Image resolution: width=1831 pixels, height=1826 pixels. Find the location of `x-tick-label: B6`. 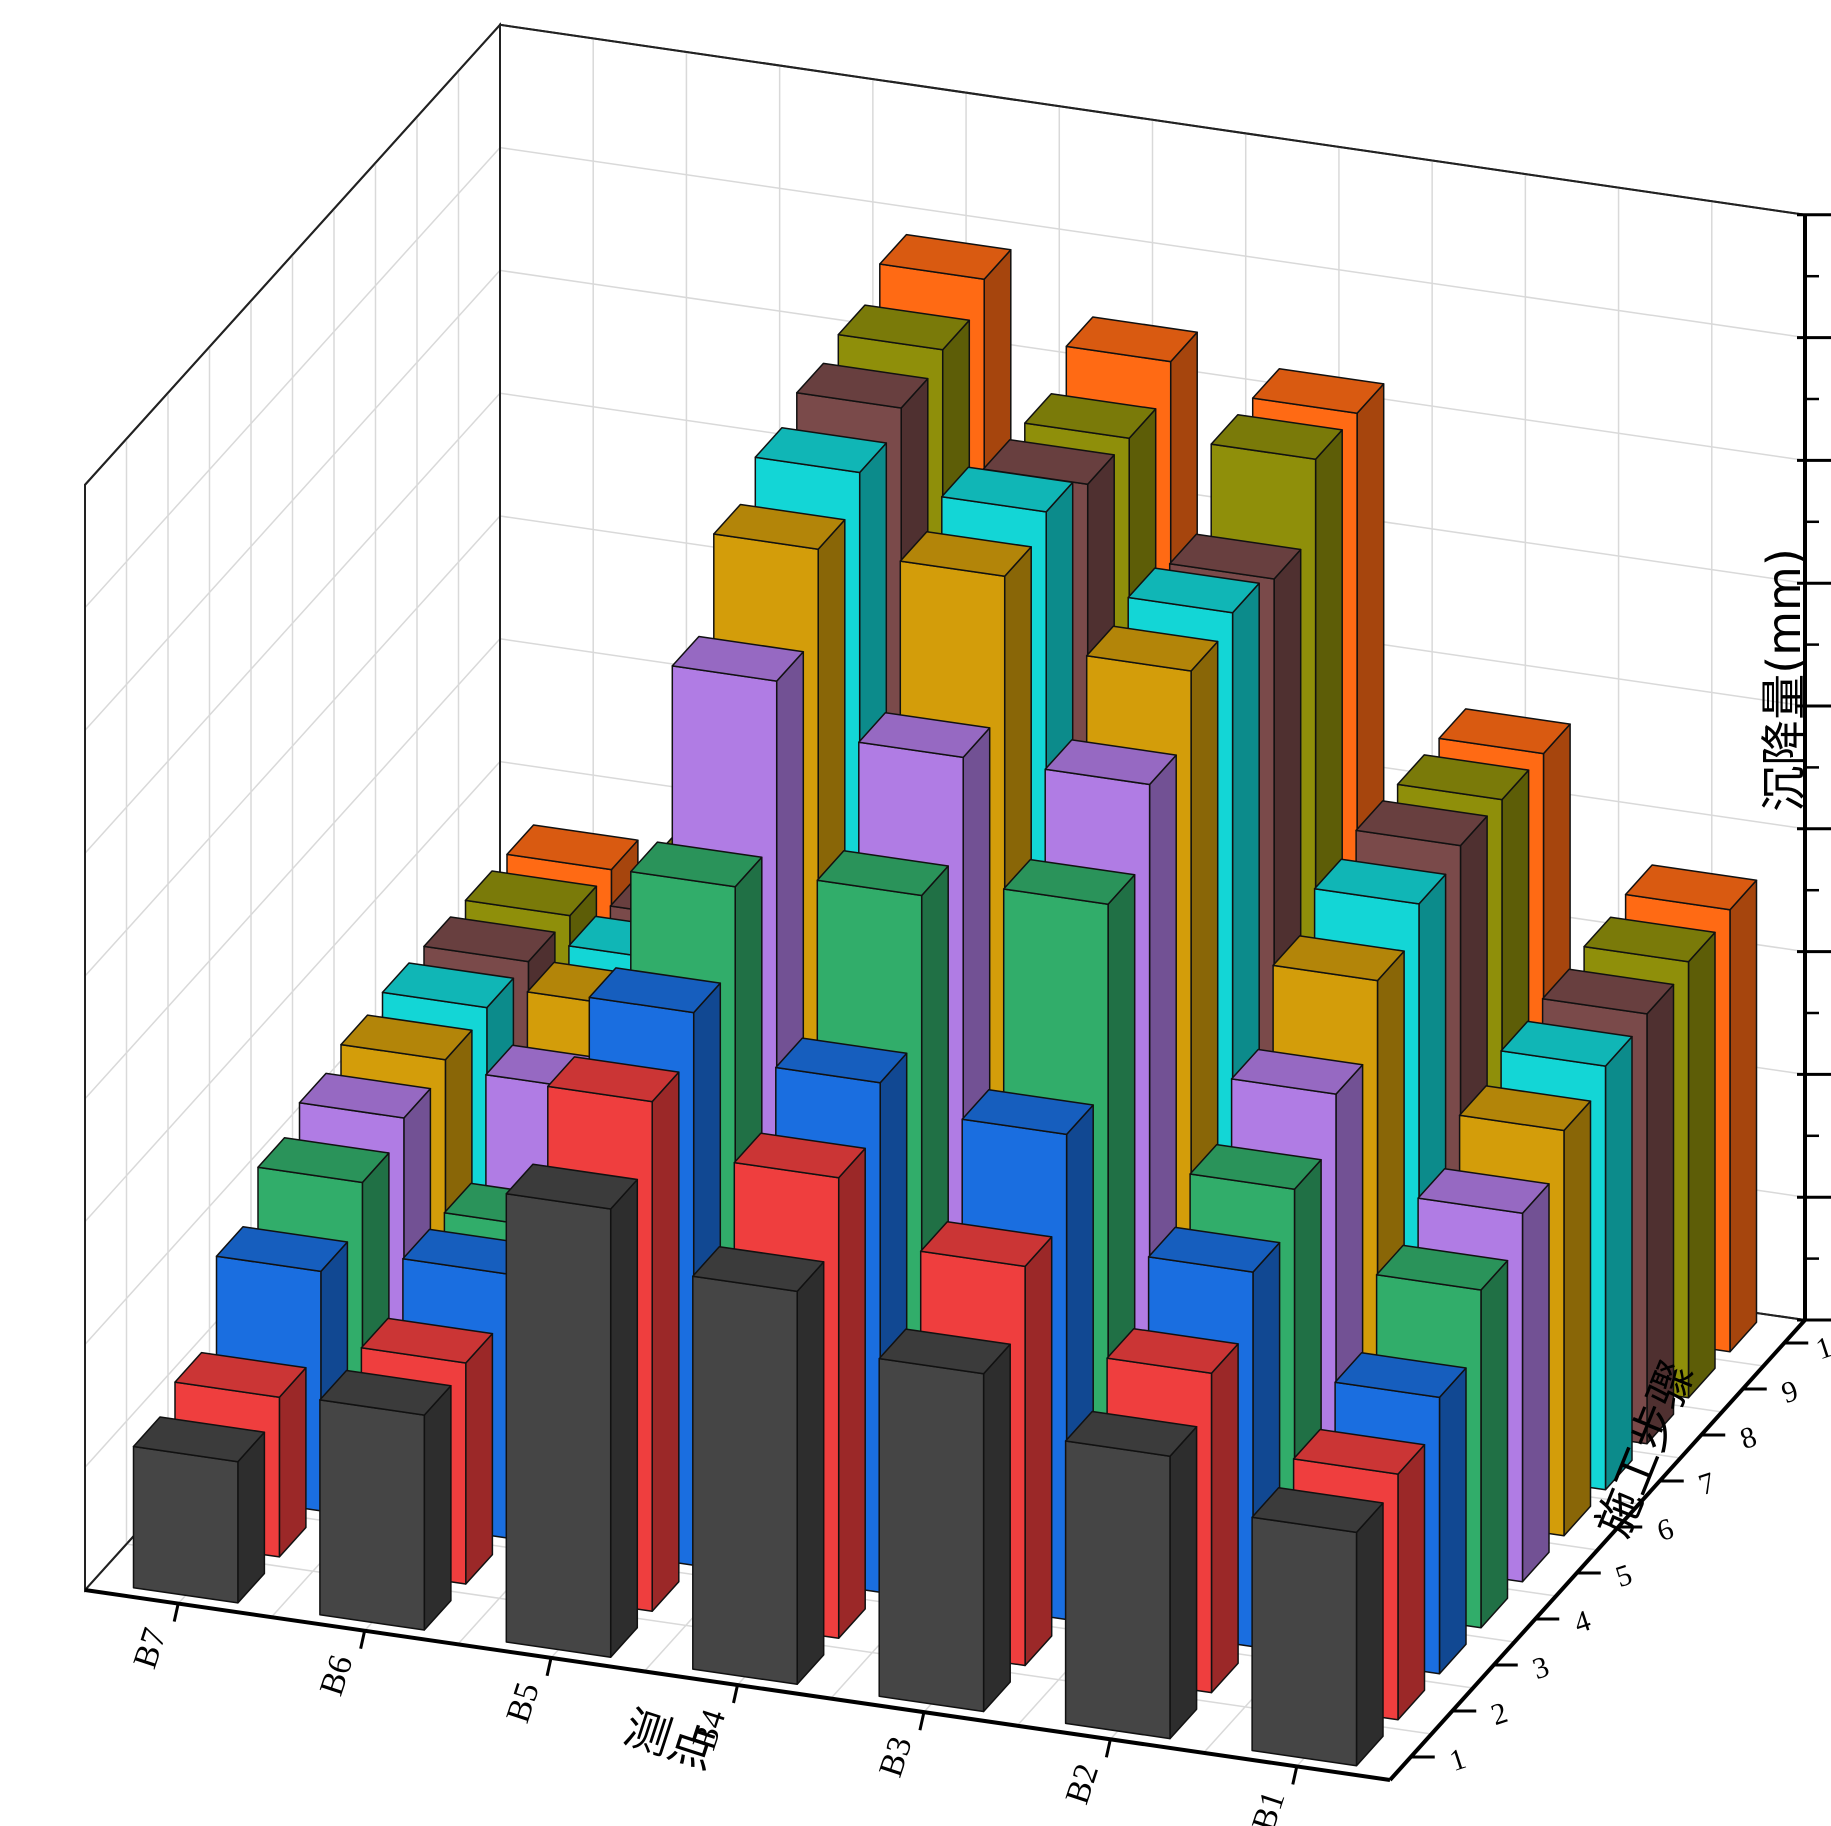

x-tick-label: B6 is located at coordinates (336, 1675).